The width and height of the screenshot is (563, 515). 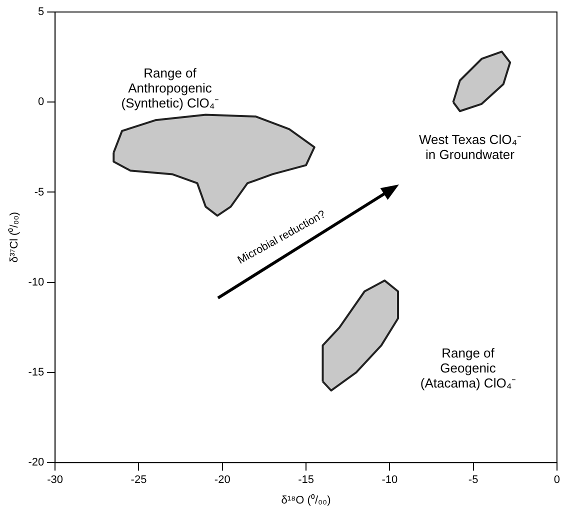 I want to click on x-tick-label: -30, so click(x=55, y=480).